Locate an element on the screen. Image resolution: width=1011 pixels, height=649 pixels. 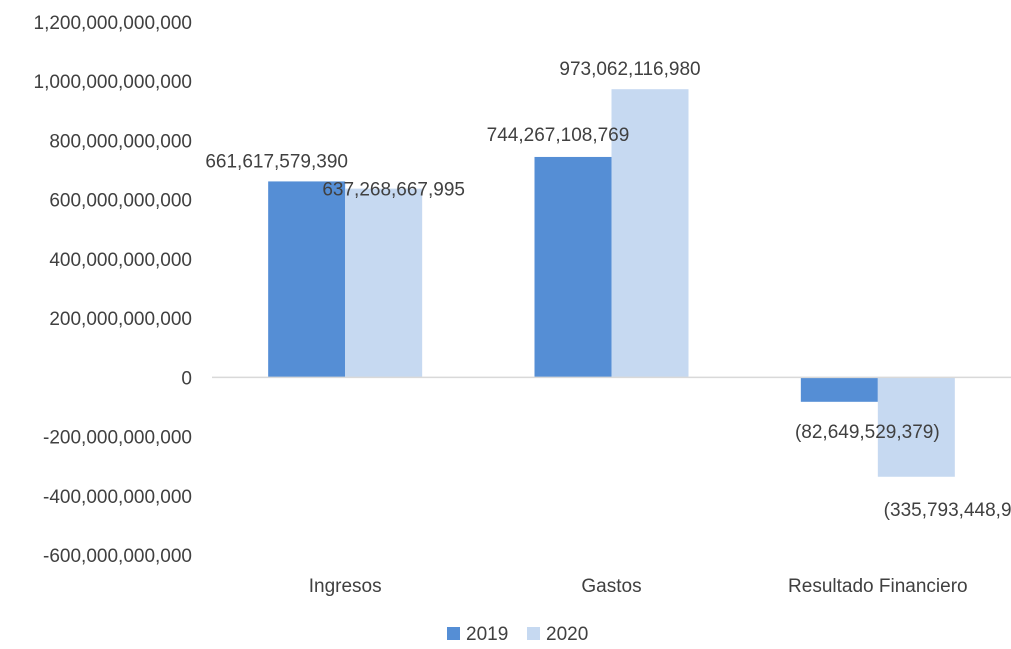
y-tick-label: -200,000,000,000 is located at coordinates (117, 438).